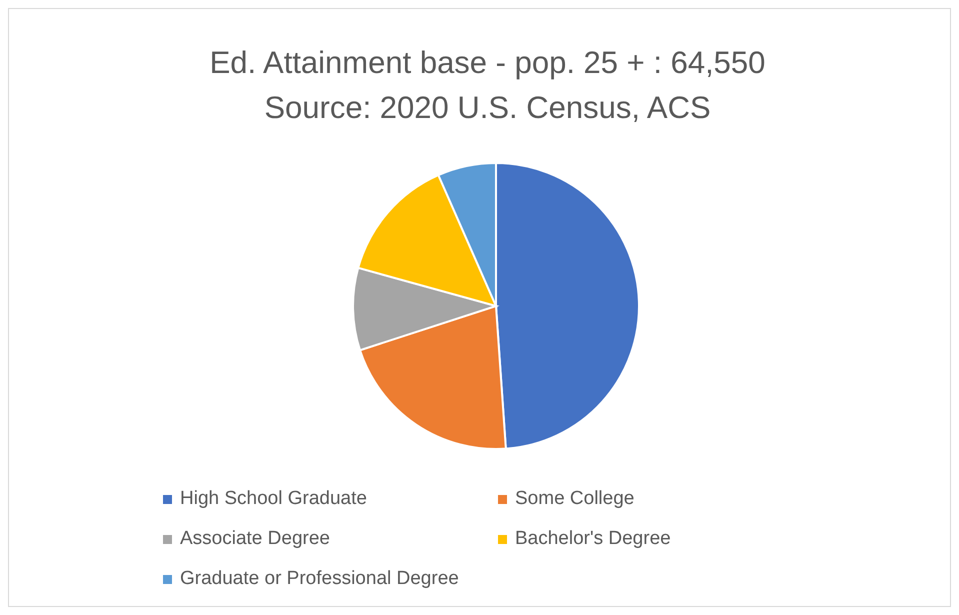 This screenshot has width=959, height=615. Describe the element at coordinates (487, 107) in the screenshot. I see `chart-subtitle: Source: 2020 U.S. Census, ACS` at that location.